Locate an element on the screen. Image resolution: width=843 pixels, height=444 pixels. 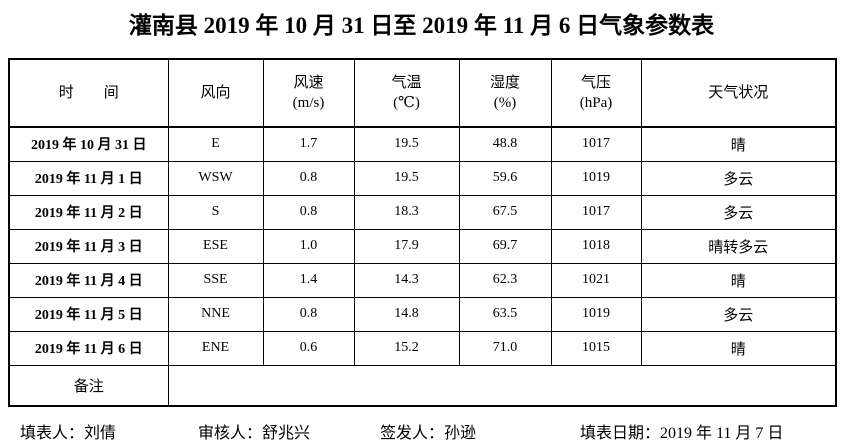
cell-wind-speed: 1.4 is located at coordinates (308, 280).